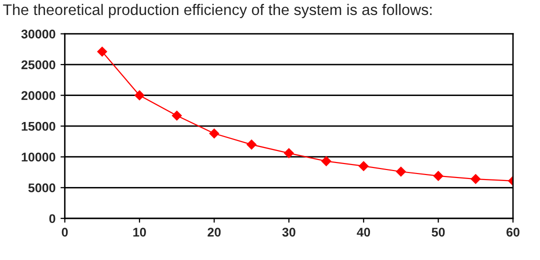 This screenshot has height=260, width=540. I want to click on x-tick-label: 0, so click(65, 232).